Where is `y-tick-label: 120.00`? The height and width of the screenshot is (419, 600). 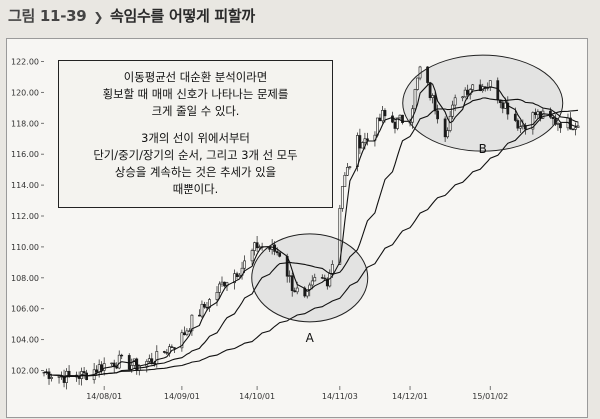
y-tick-label: 120.00 is located at coordinates (25, 92).